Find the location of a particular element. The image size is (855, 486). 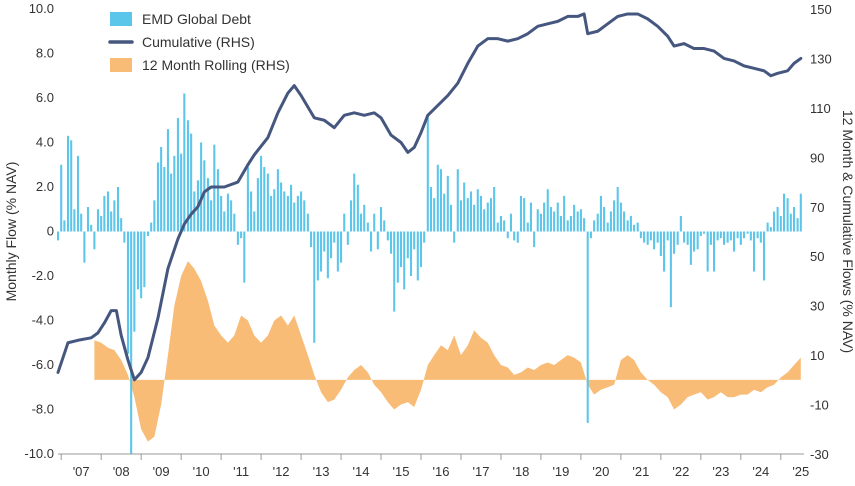

right-tick-label: 30 is located at coordinates (817, 306).